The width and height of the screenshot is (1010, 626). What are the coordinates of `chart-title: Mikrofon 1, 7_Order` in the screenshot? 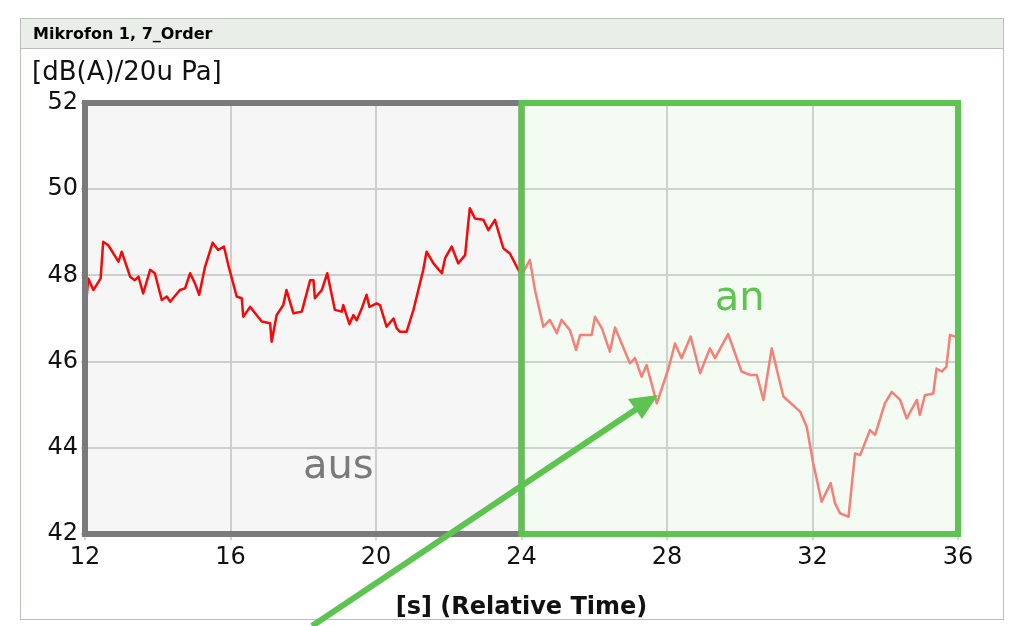 It's located at (512, 34).